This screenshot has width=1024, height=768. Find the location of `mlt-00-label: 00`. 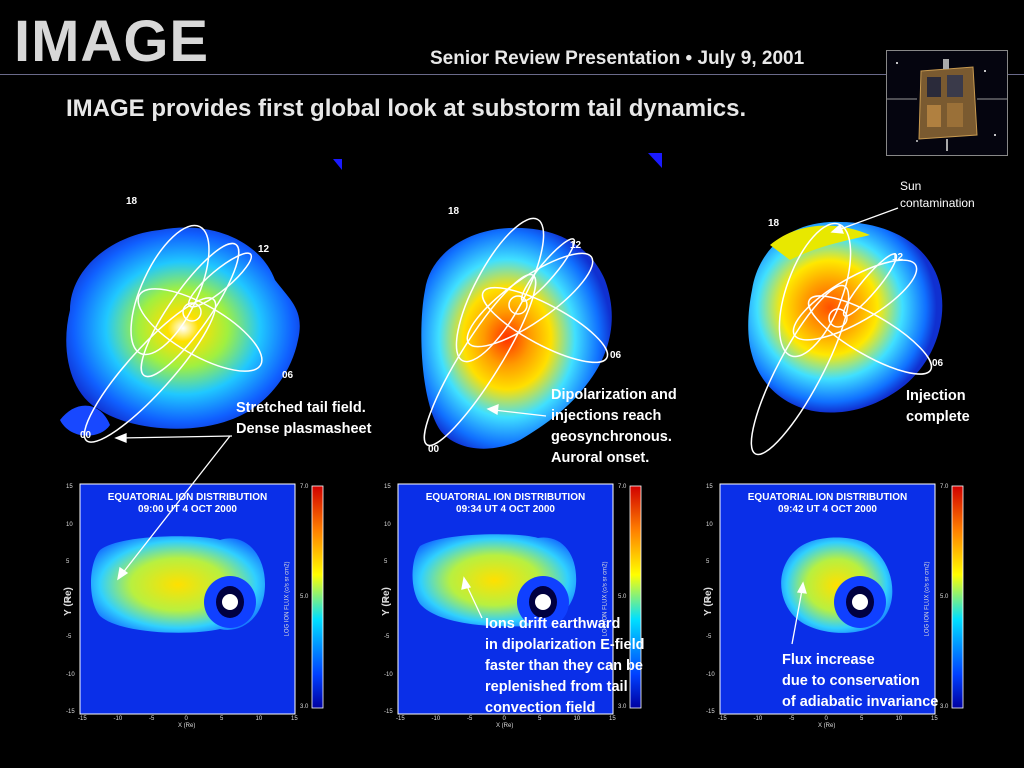

mlt-00-label: 00 is located at coordinates (86, 435).